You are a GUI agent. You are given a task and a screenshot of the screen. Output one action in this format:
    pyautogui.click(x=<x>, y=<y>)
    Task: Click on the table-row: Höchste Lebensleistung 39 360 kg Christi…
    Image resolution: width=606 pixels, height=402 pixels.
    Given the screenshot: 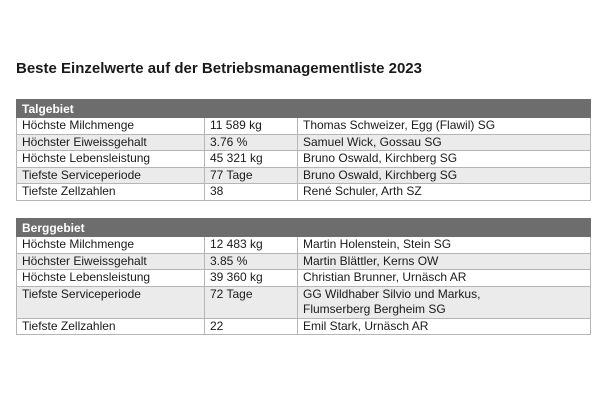 What is the action you would take?
    pyautogui.click(x=304, y=278)
    